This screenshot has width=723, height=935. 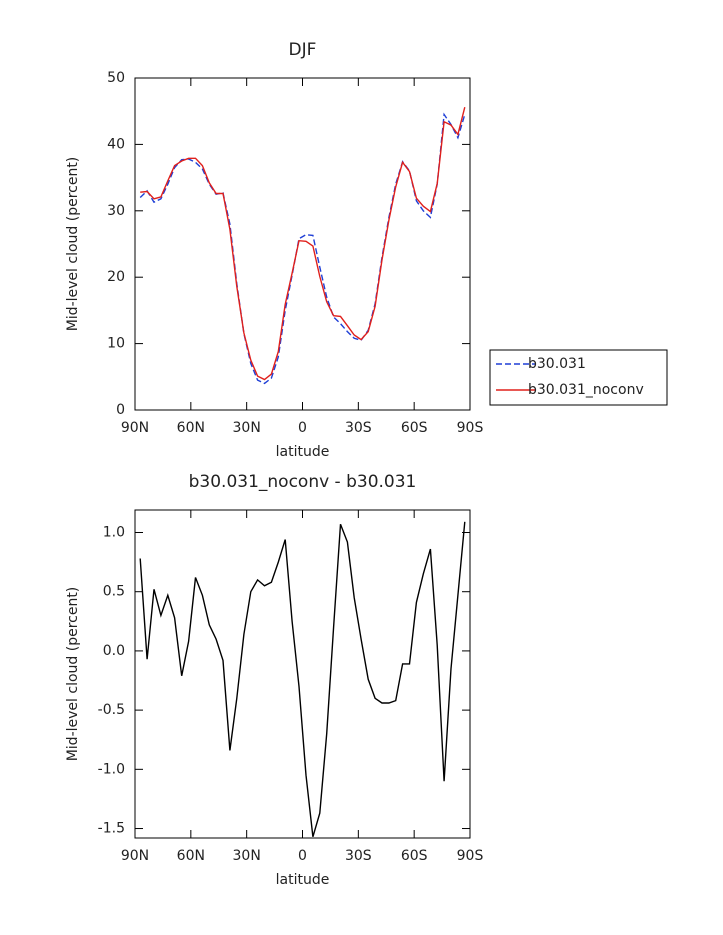 What do you see at coordinates (111, 769) in the screenshot?
I see `y-tick-label: -1.0` at bounding box center [111, 769].